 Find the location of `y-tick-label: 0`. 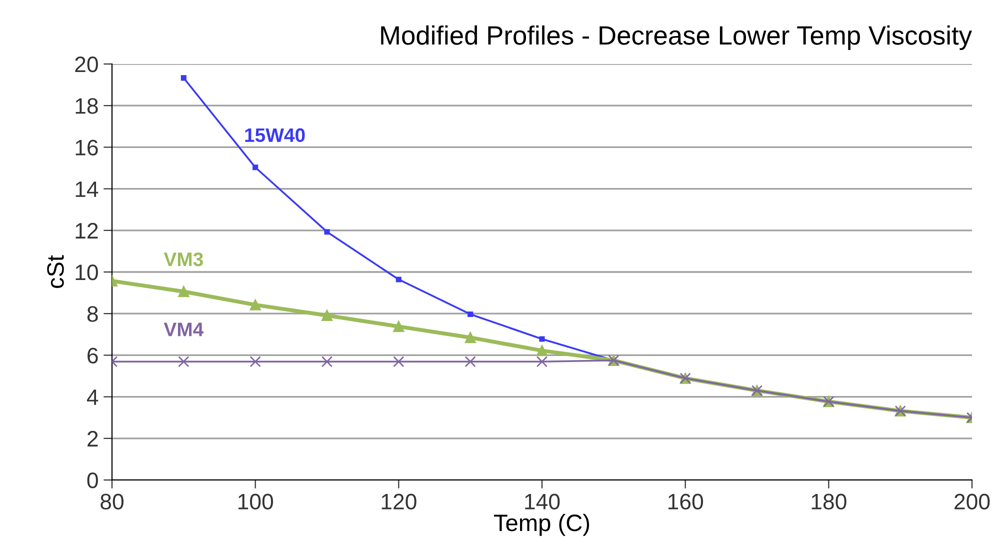

y-tick-label: 0 is located at coordinates (92, 480).